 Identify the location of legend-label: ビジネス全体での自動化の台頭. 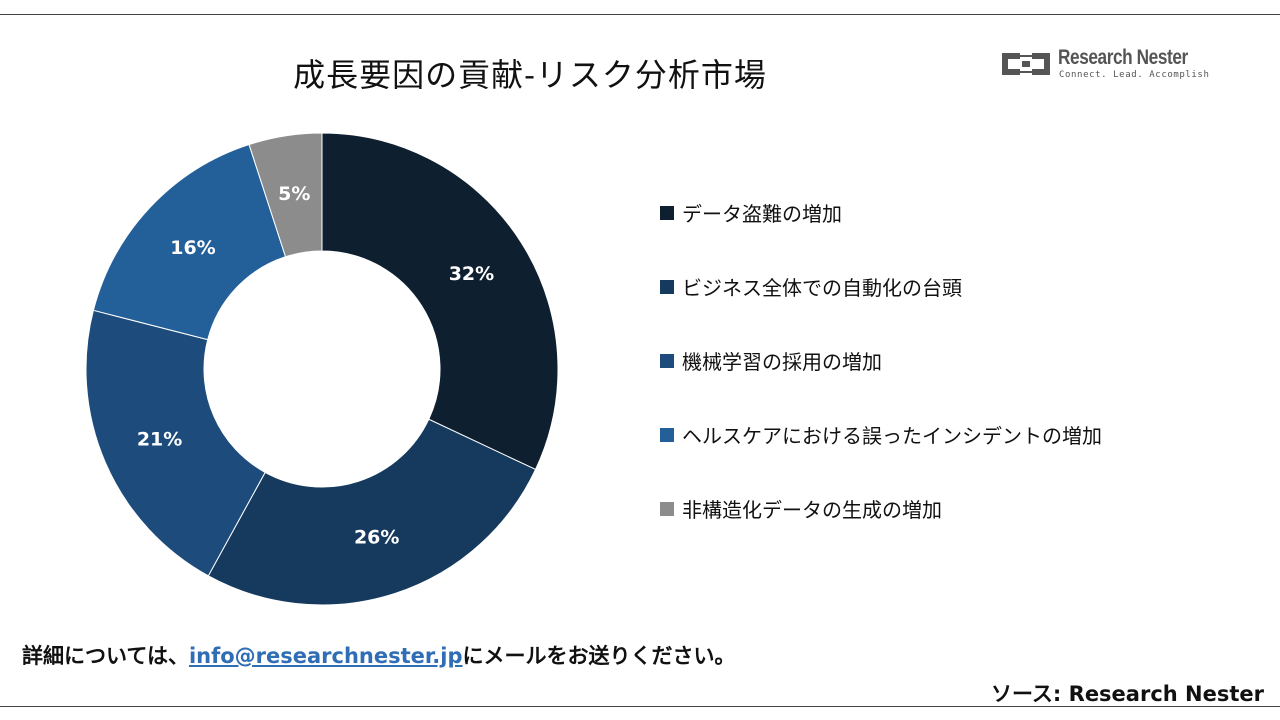
(822, 288).